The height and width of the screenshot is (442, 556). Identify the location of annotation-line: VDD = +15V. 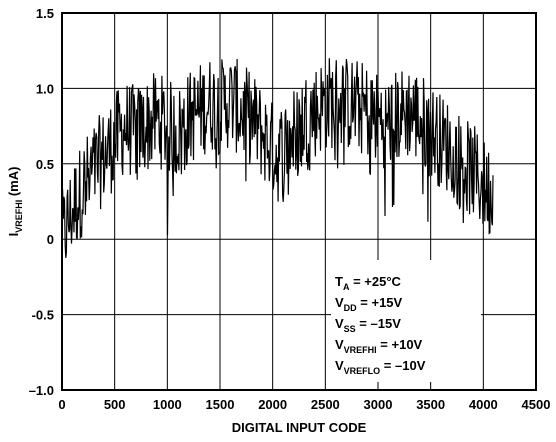
(369, 304).